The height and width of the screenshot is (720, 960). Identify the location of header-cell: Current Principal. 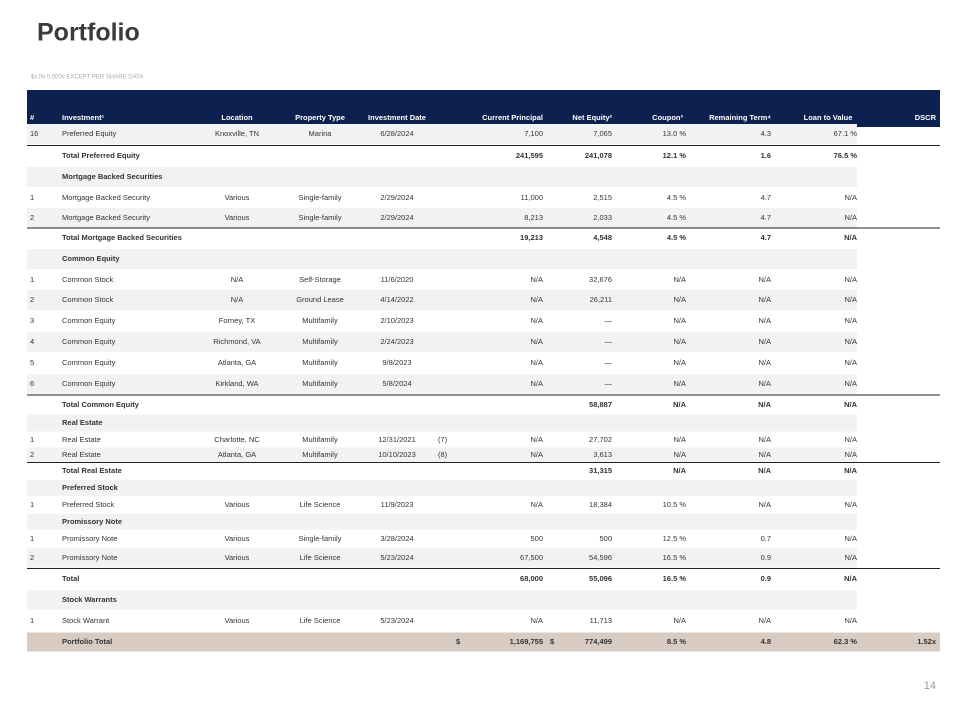
(512, 117).